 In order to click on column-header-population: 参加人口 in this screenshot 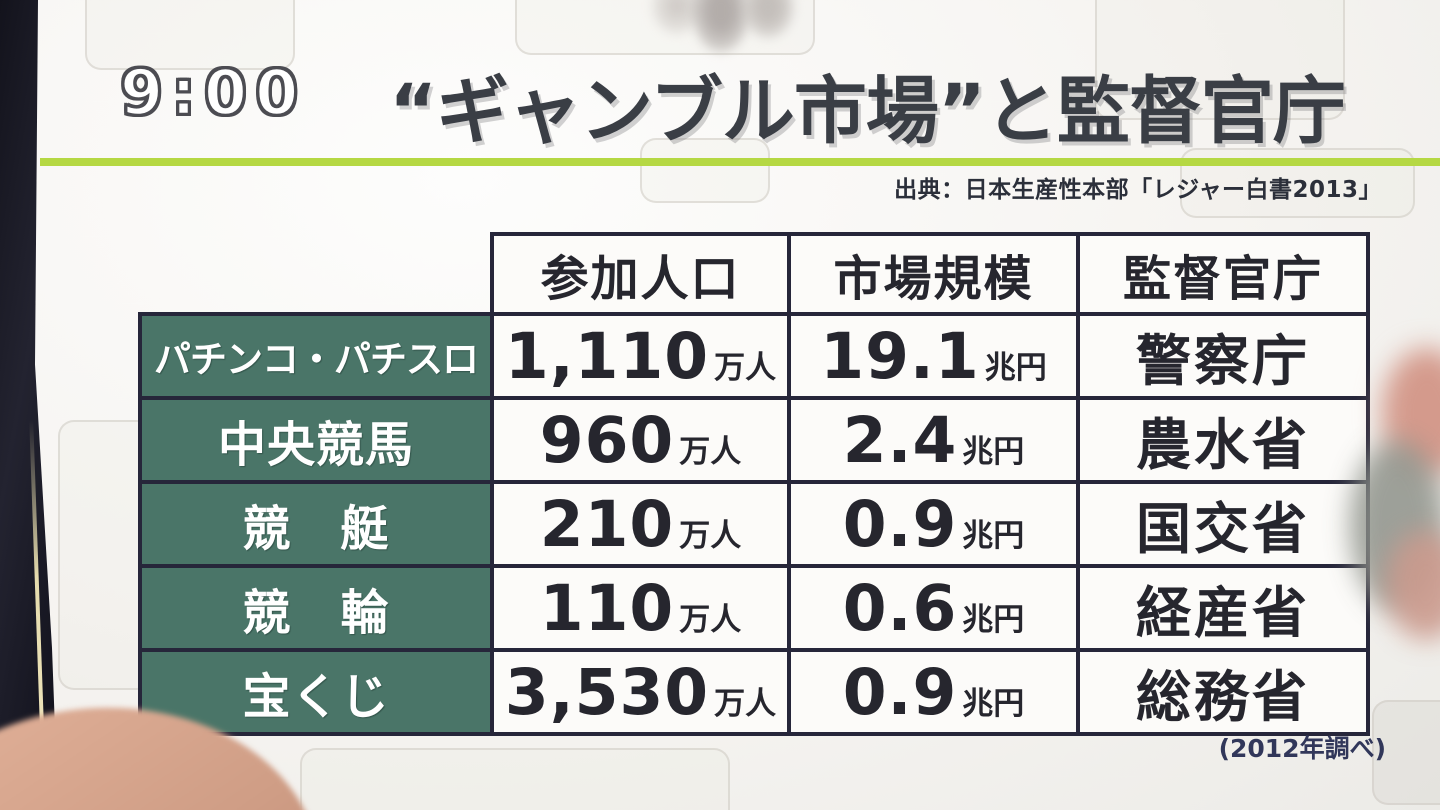, I will do `click(640, 274)`.